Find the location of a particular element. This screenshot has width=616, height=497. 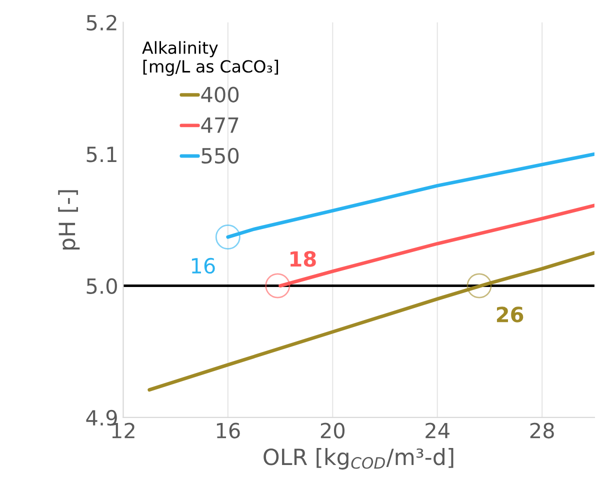

y-tick-label: 5.2 is located at coordinates (101, 22).